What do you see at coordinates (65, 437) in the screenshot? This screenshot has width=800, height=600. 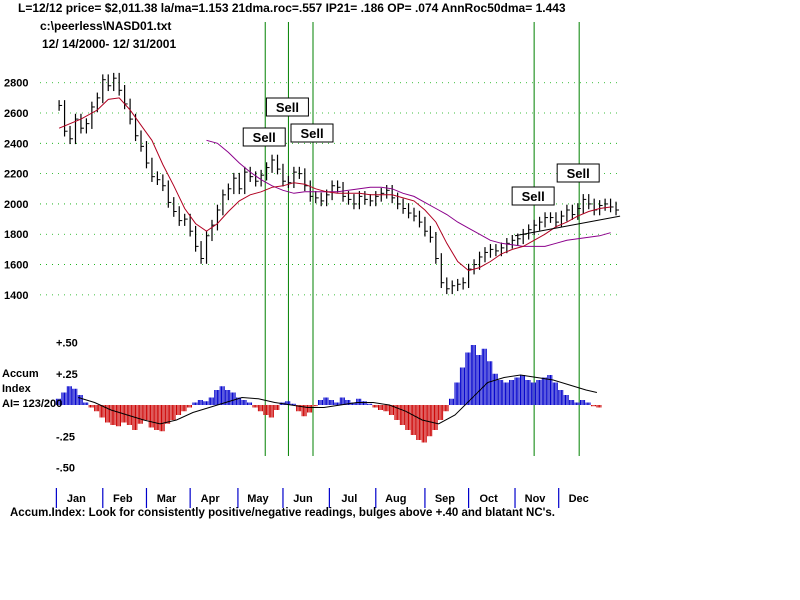 I see `ai-tick-label: -.25` at bounding box center [65, 437].